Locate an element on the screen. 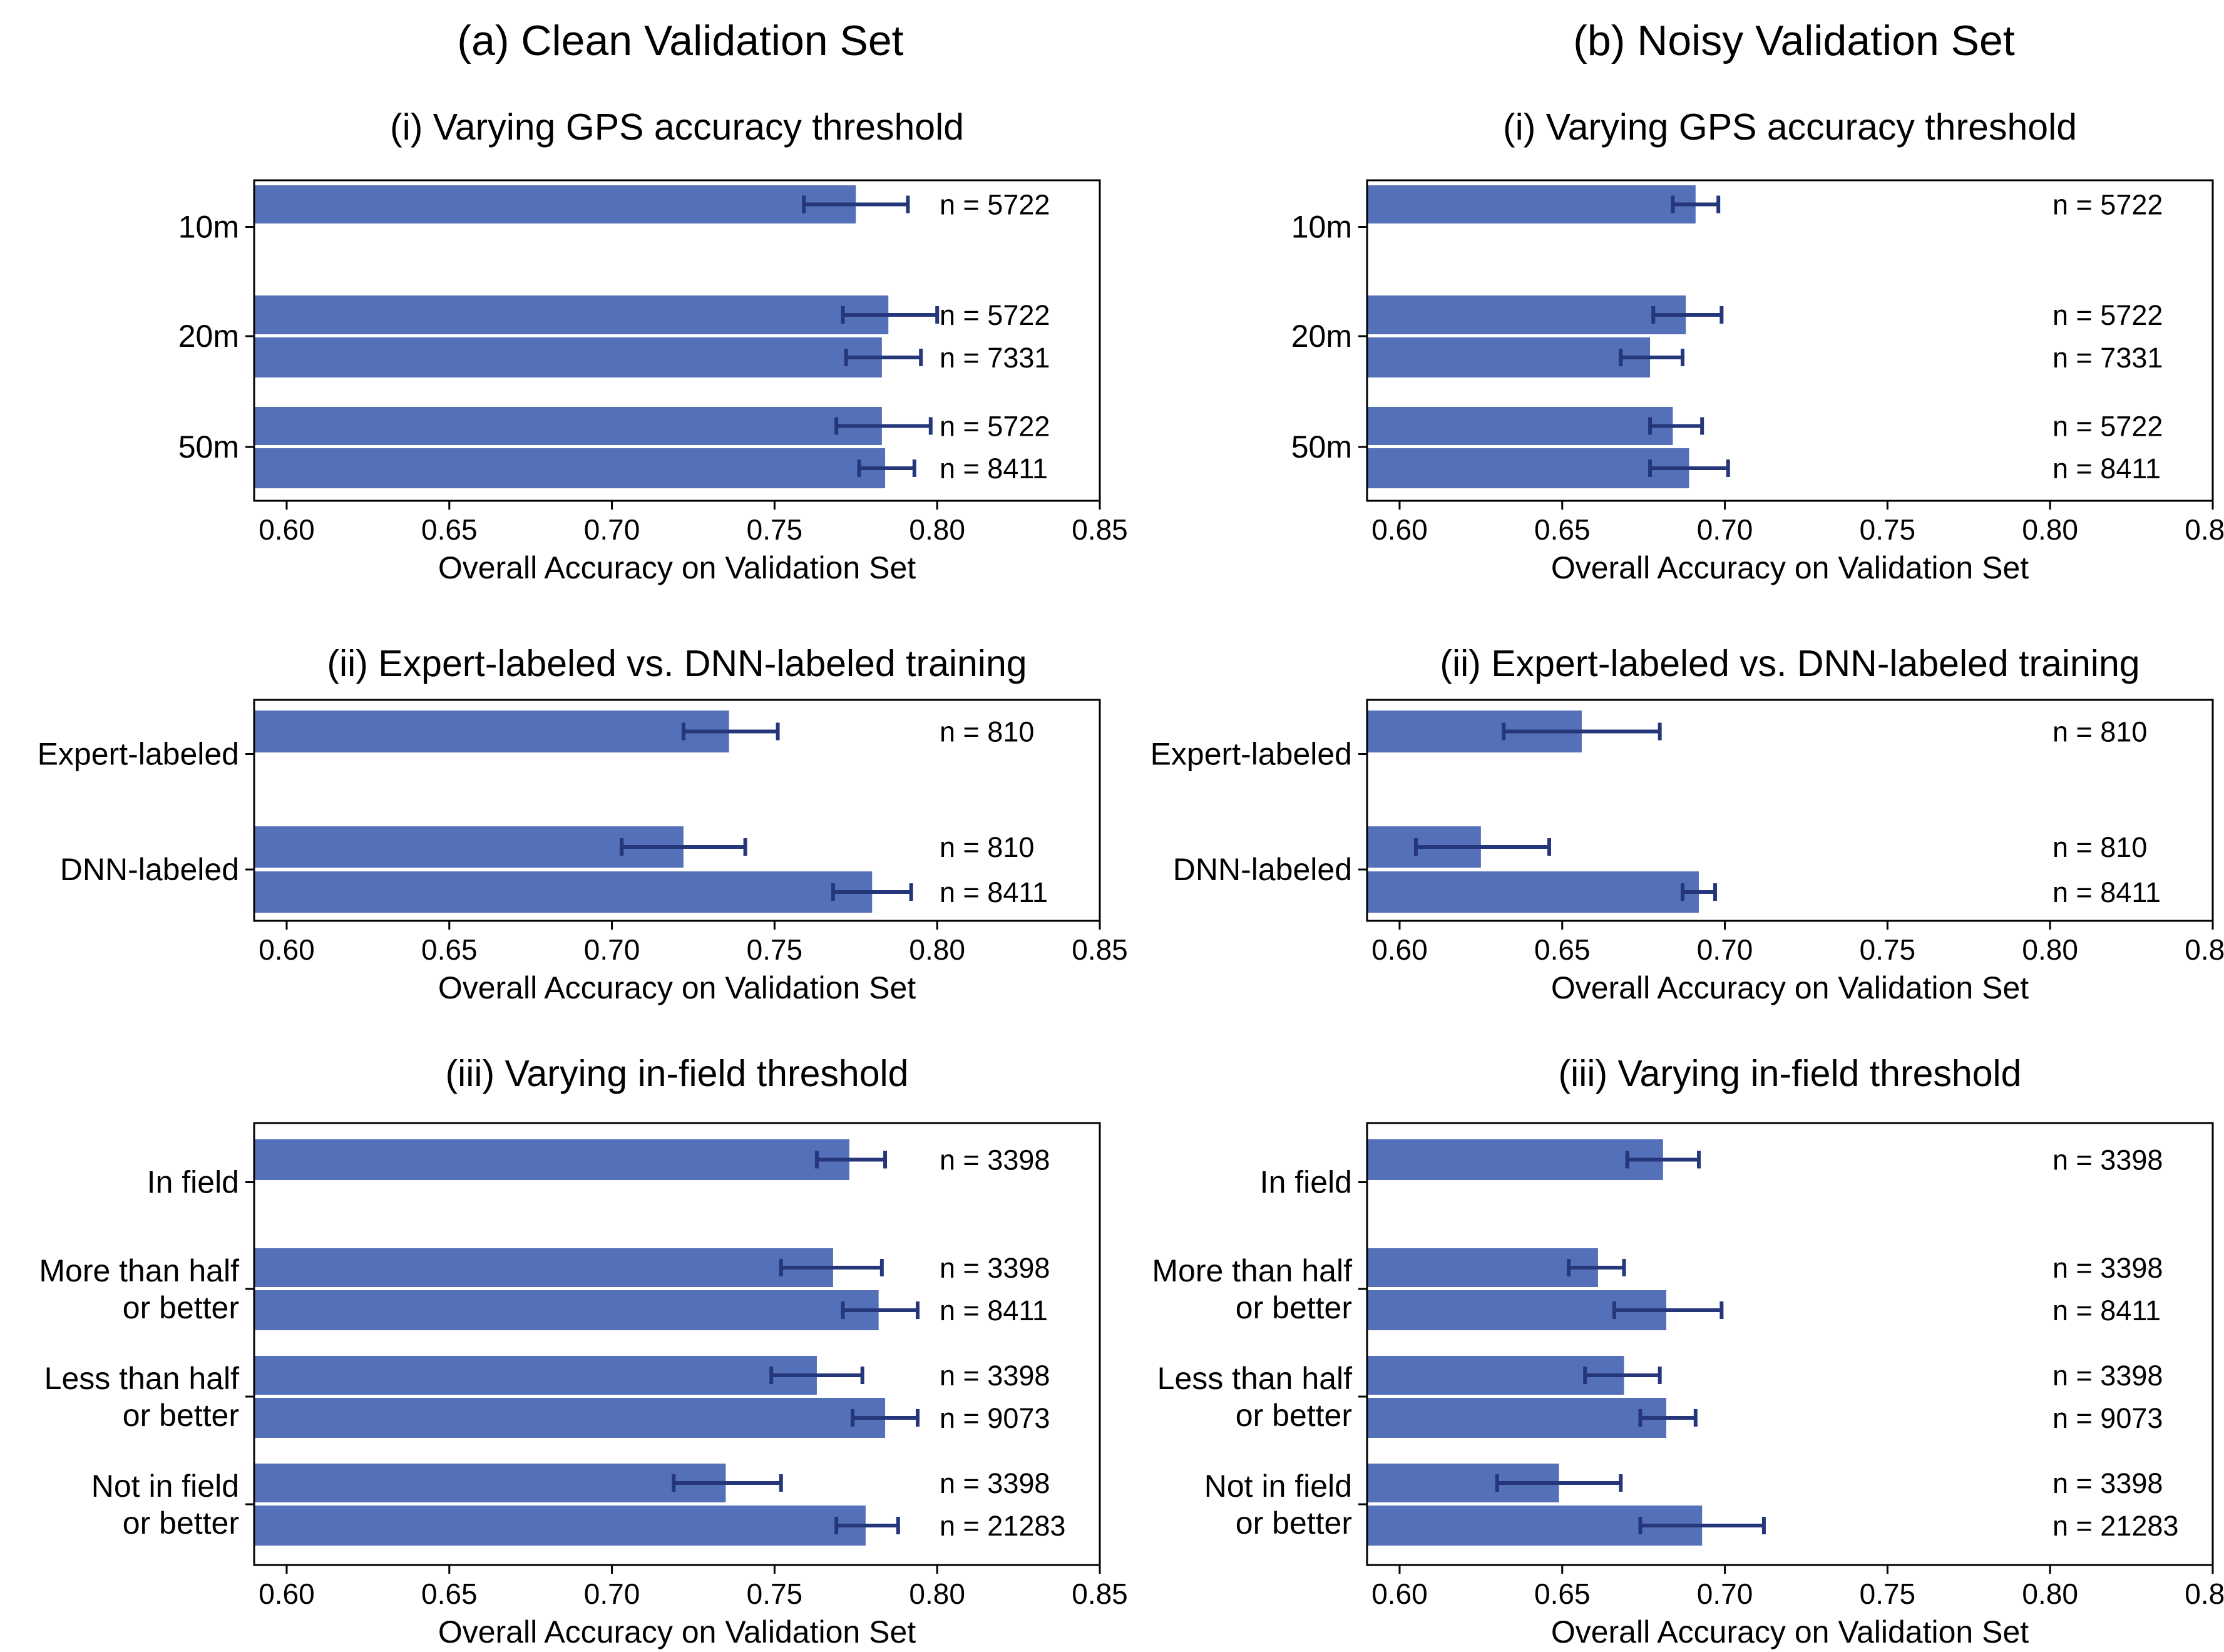 The height and width of the screenshot is (1652, 2224). category-label: In field is located at coordinates (1306, 1182).